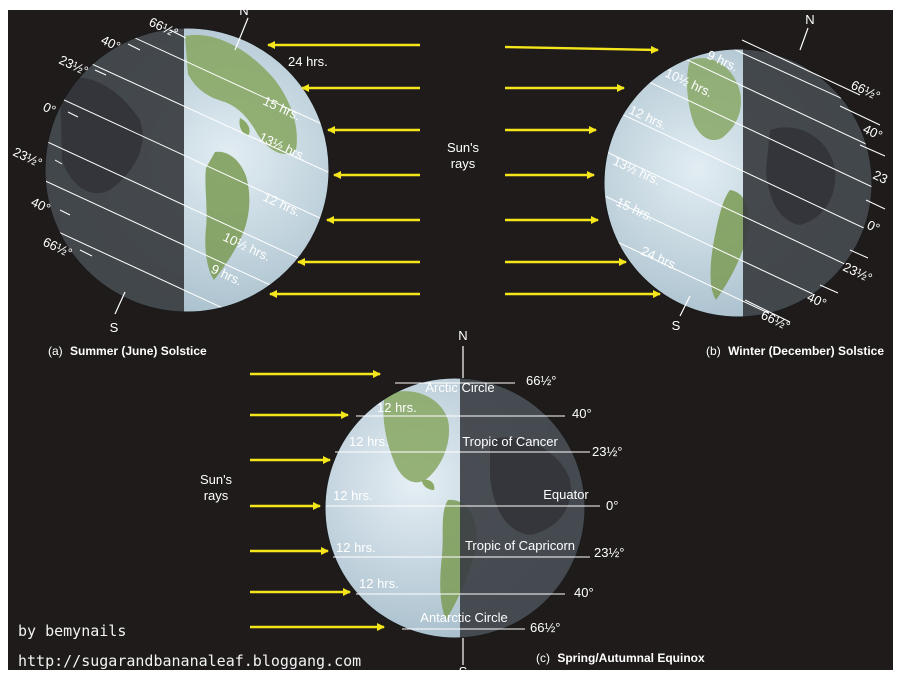 The width and height of the screenshot is (901, 677). Describe the element at coordinates (216, 495) in the screenshot. I see `sun-rays-label-bottom-line2: rays` at that location.